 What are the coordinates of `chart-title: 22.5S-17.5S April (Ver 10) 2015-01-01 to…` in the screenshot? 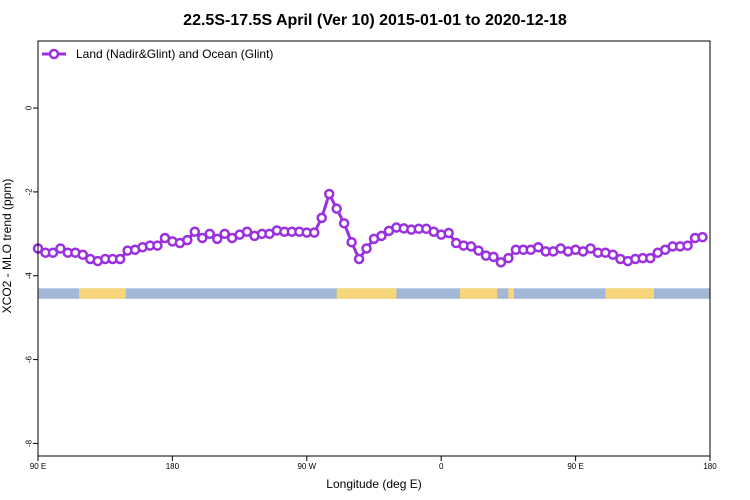 It's located at (375, 20).